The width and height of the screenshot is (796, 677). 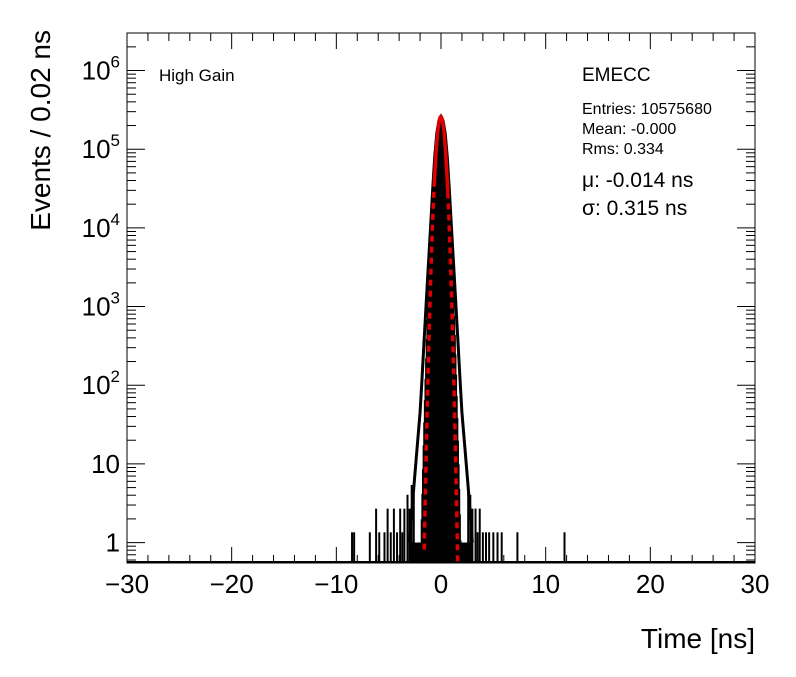 What do you see at coordinates (105, 464) in the screenshot?
I see `y-tick-label: 10` at bounding box center [105, 464].